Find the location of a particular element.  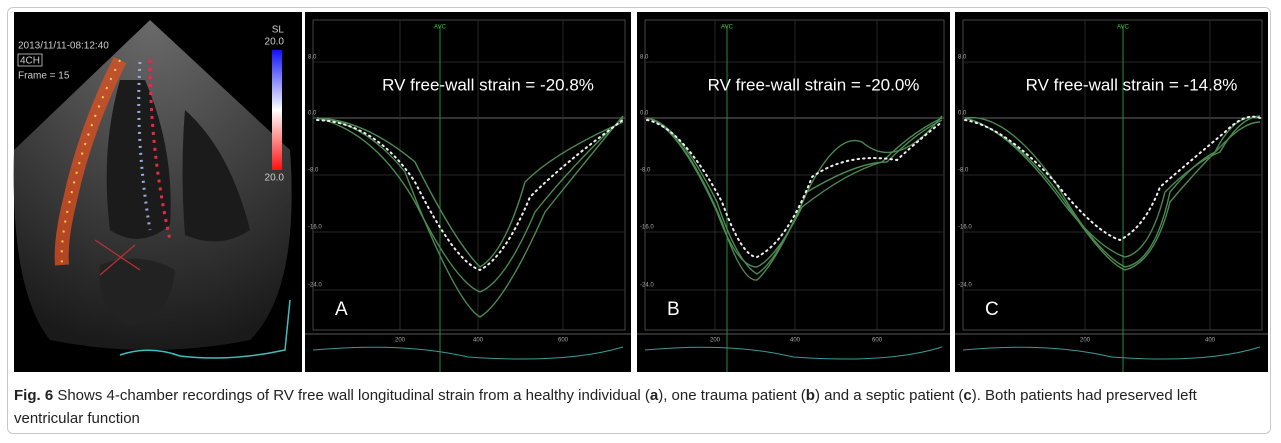

strain-label: RV free-wall strain = -20.8% is located at coordinates (488, 84).